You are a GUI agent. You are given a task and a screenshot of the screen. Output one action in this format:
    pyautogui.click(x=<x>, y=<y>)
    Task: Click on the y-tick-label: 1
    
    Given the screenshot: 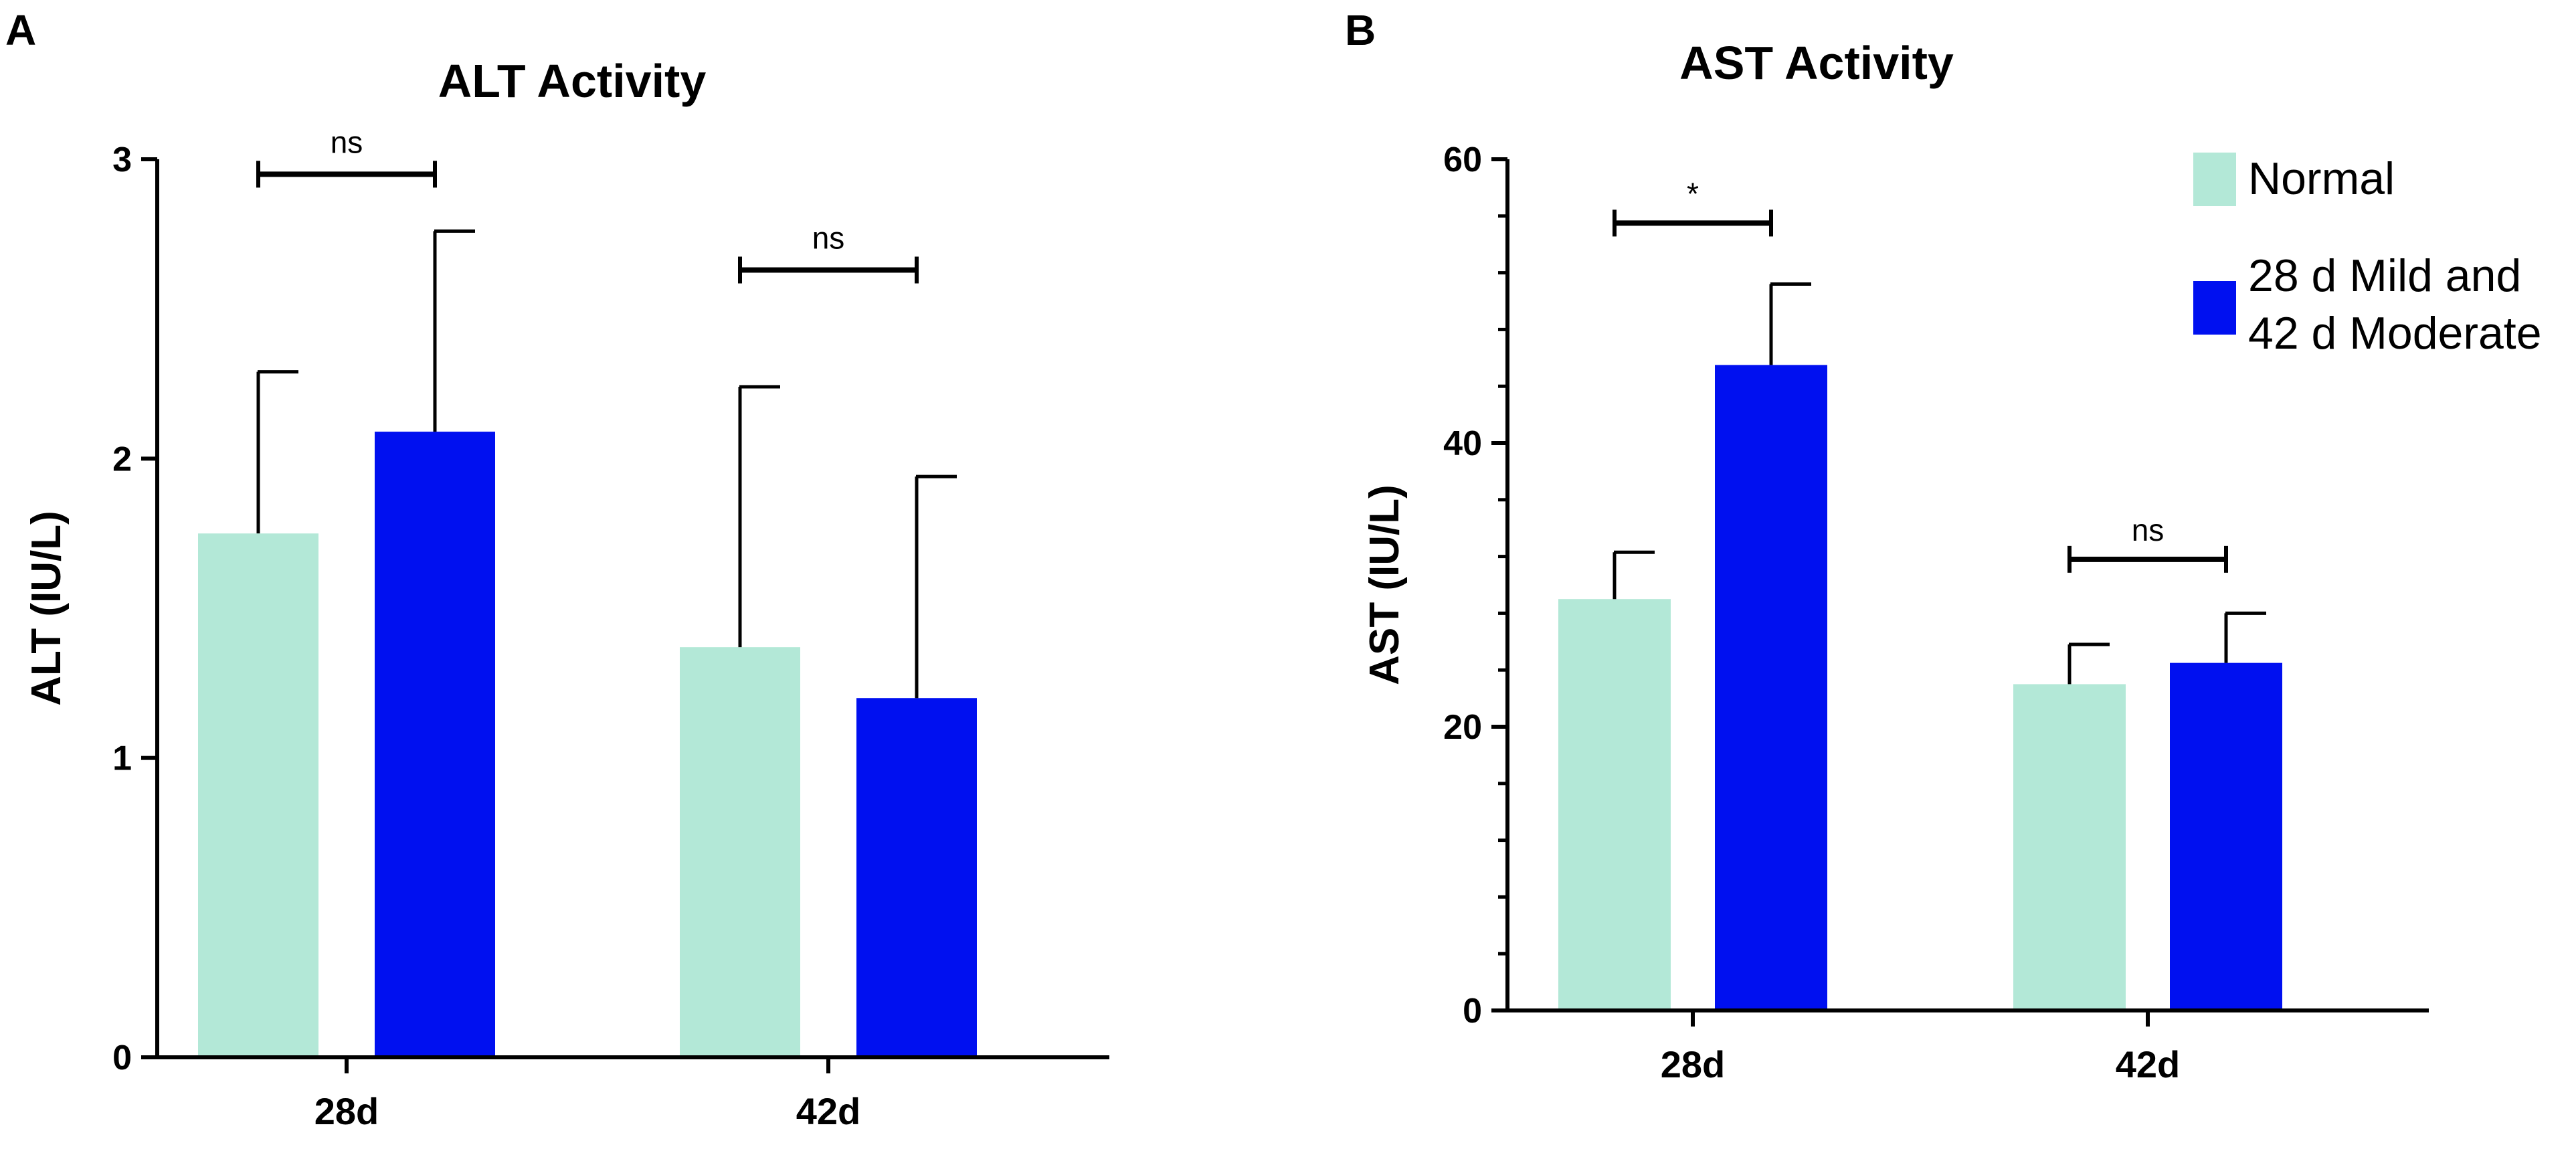 What is the action you would take?
    pyautogui.click(x=122, y=758)
    